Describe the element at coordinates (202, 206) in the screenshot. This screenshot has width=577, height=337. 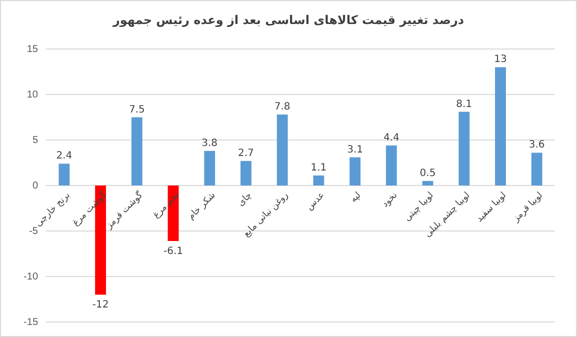
I see `x-tick-label: شکر خام` at that location.